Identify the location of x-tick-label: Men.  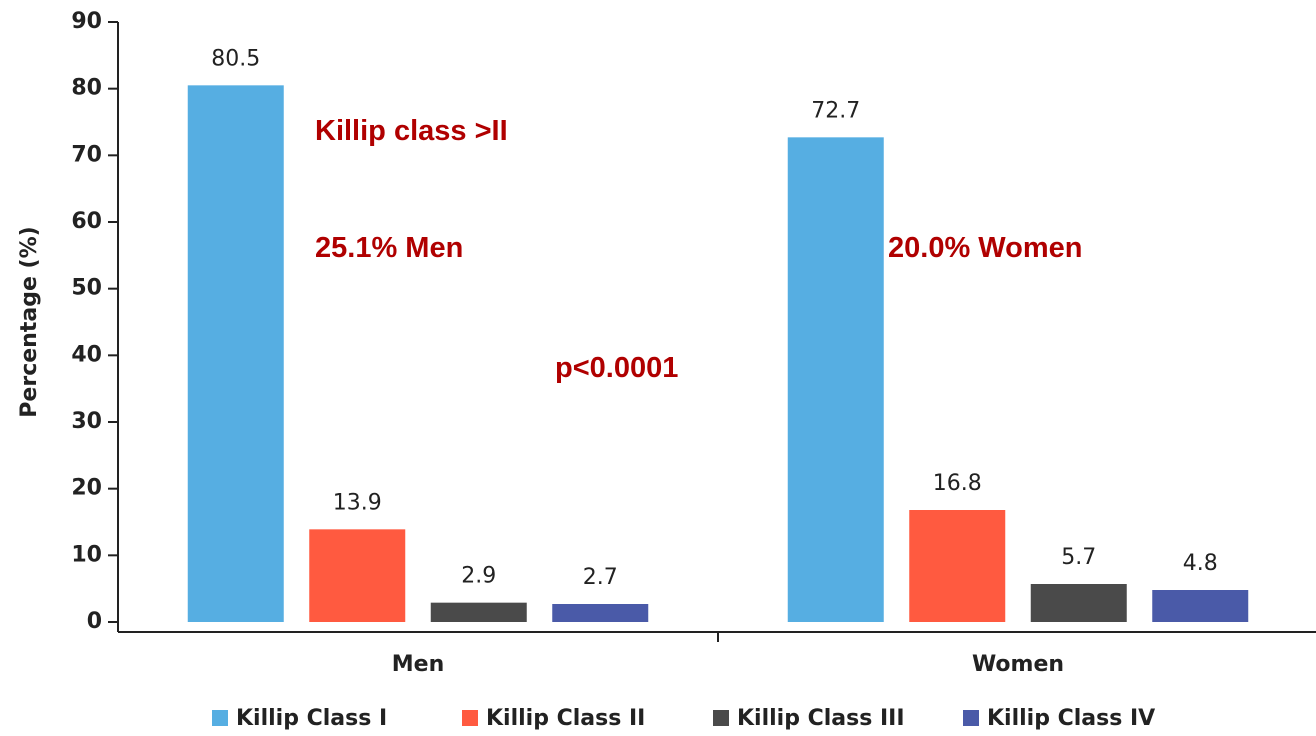
(418, 664).